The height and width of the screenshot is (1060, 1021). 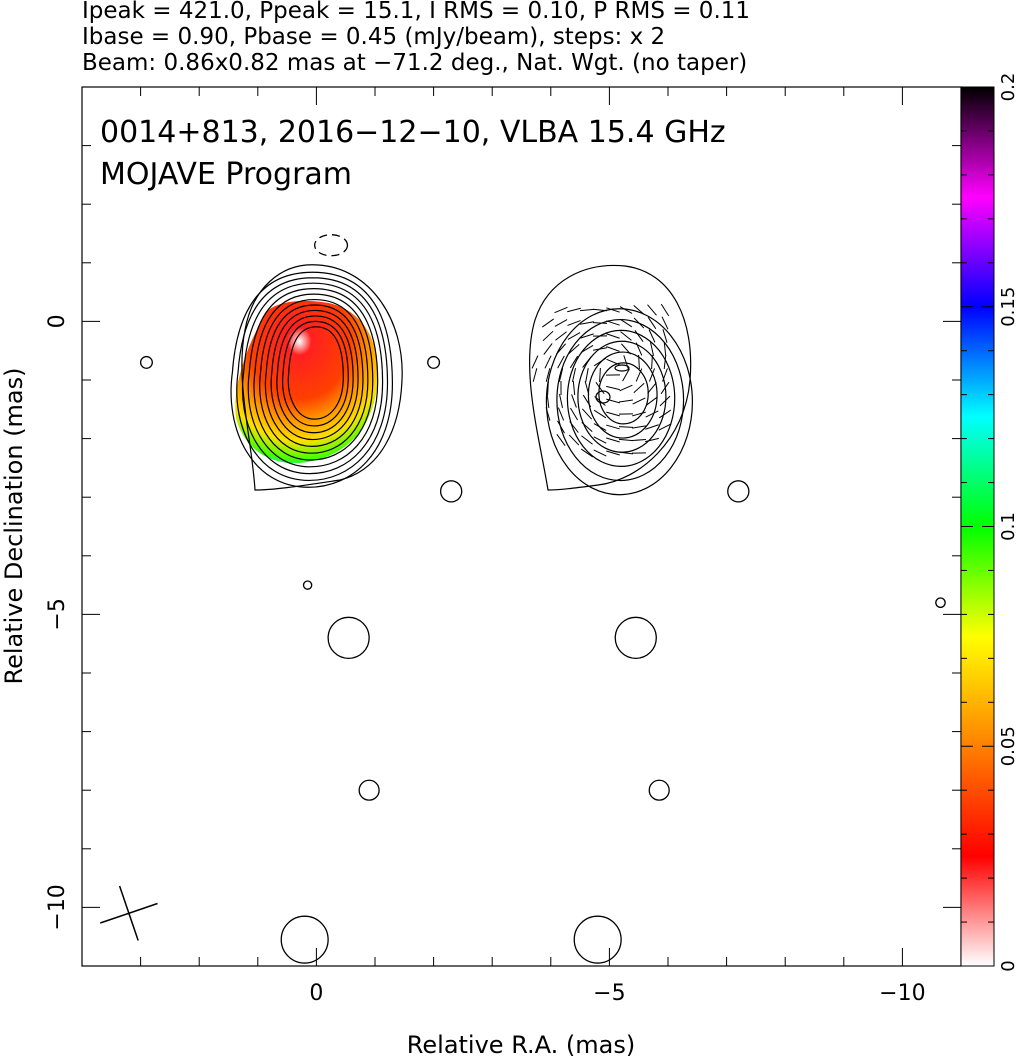 I want to click on beam-minor-axis, so click(x=128, y=913).